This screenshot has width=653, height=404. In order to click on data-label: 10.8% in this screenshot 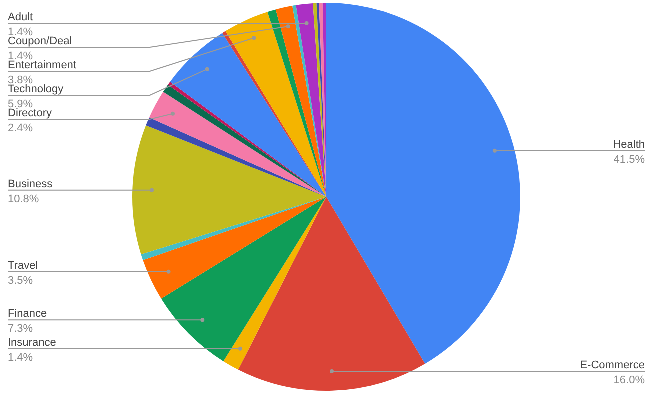, I will do `click(24, 199)`.